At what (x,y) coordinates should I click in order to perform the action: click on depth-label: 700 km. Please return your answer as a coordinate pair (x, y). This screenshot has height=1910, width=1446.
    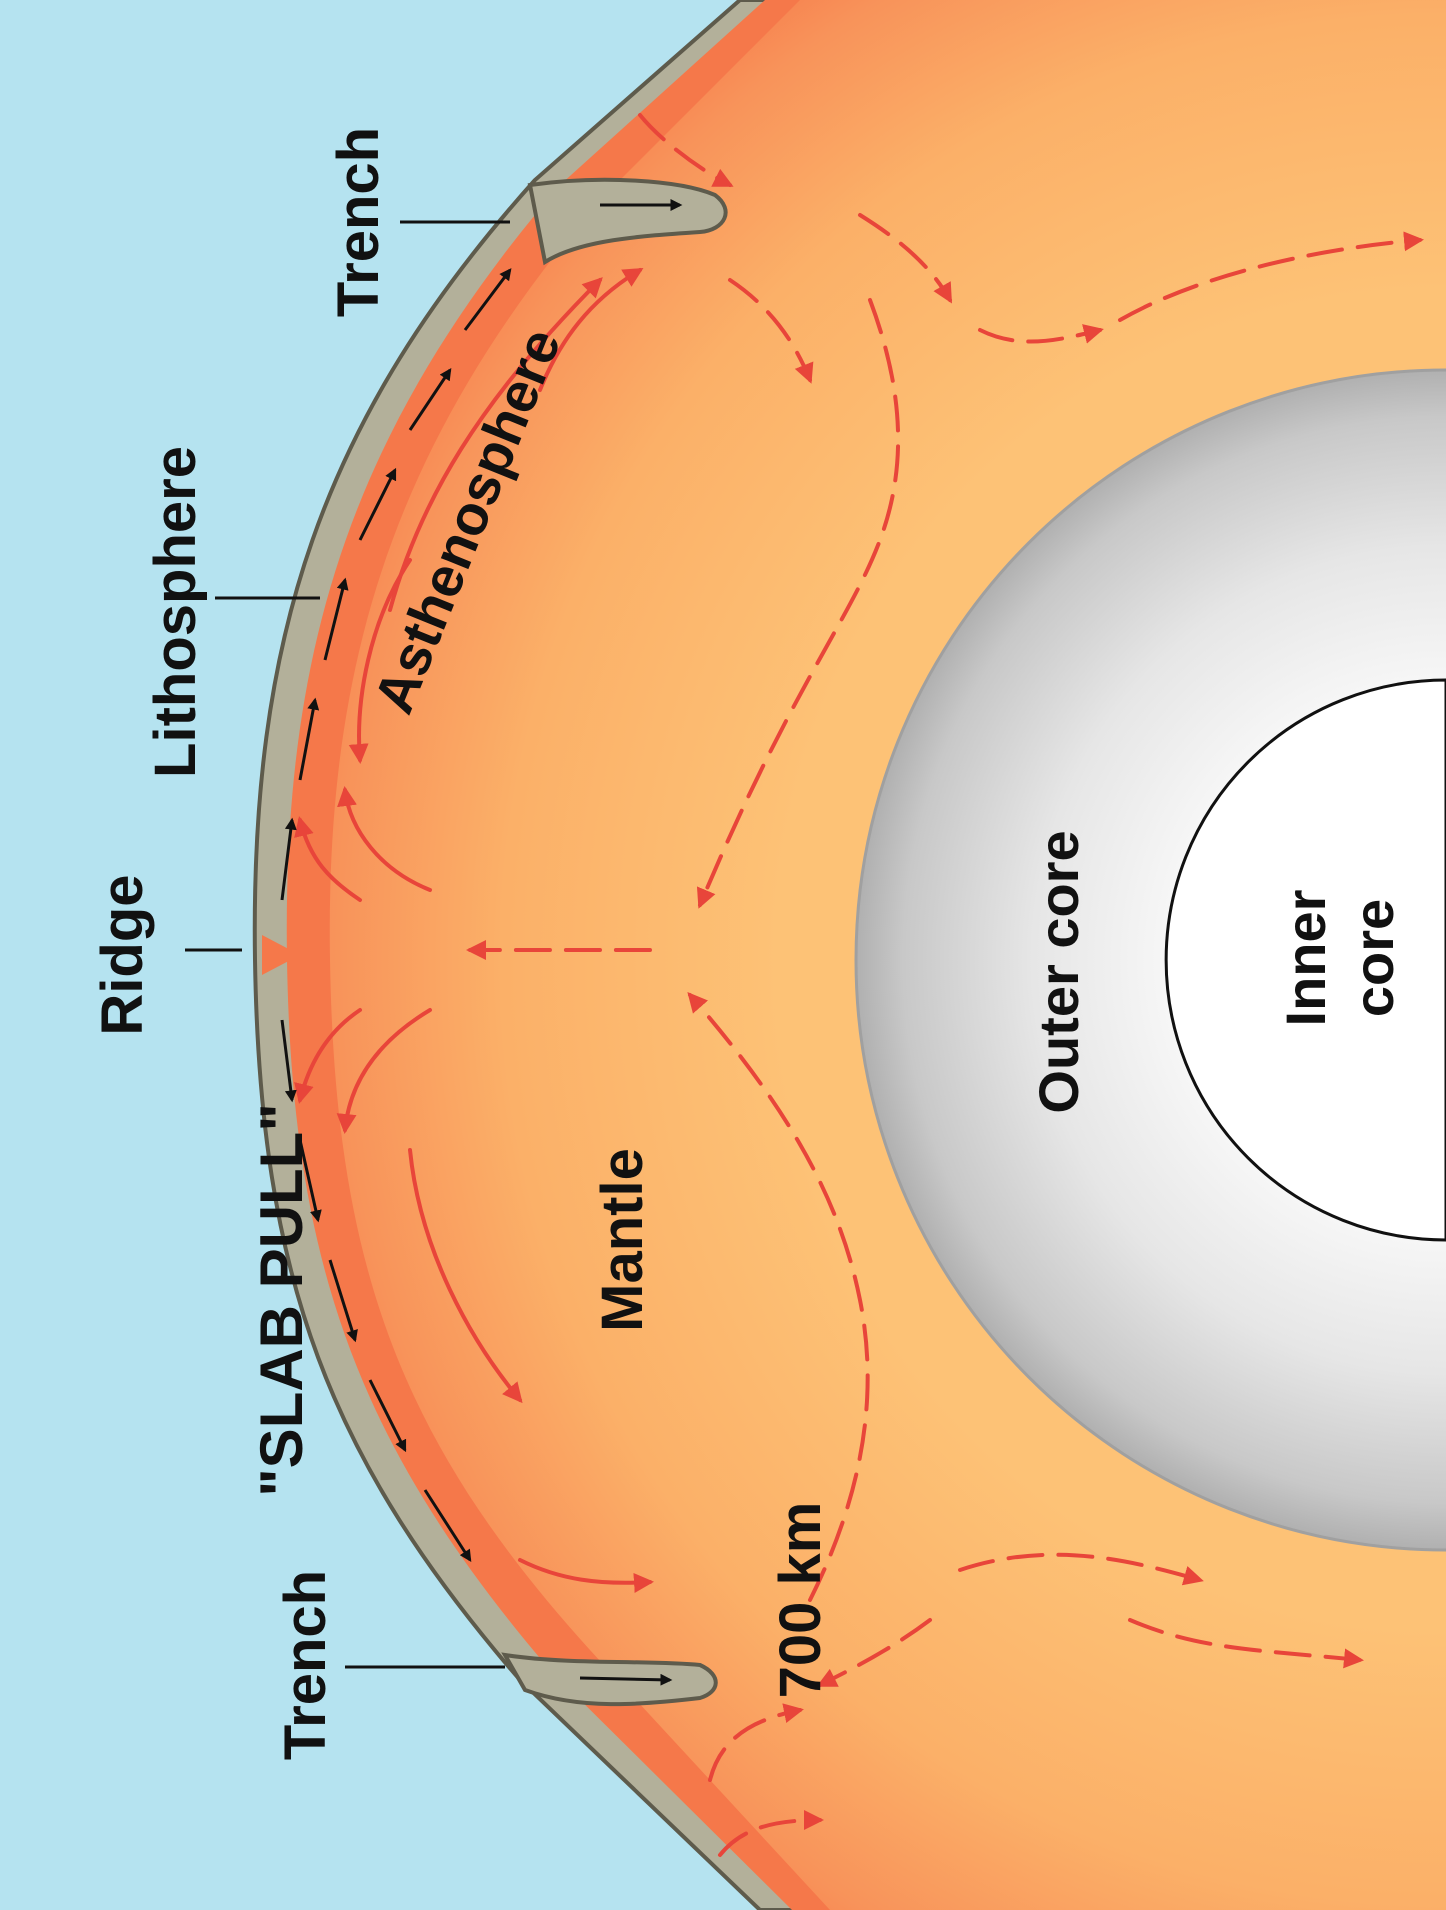
    Looking at the image, I should click on (800, 1600).